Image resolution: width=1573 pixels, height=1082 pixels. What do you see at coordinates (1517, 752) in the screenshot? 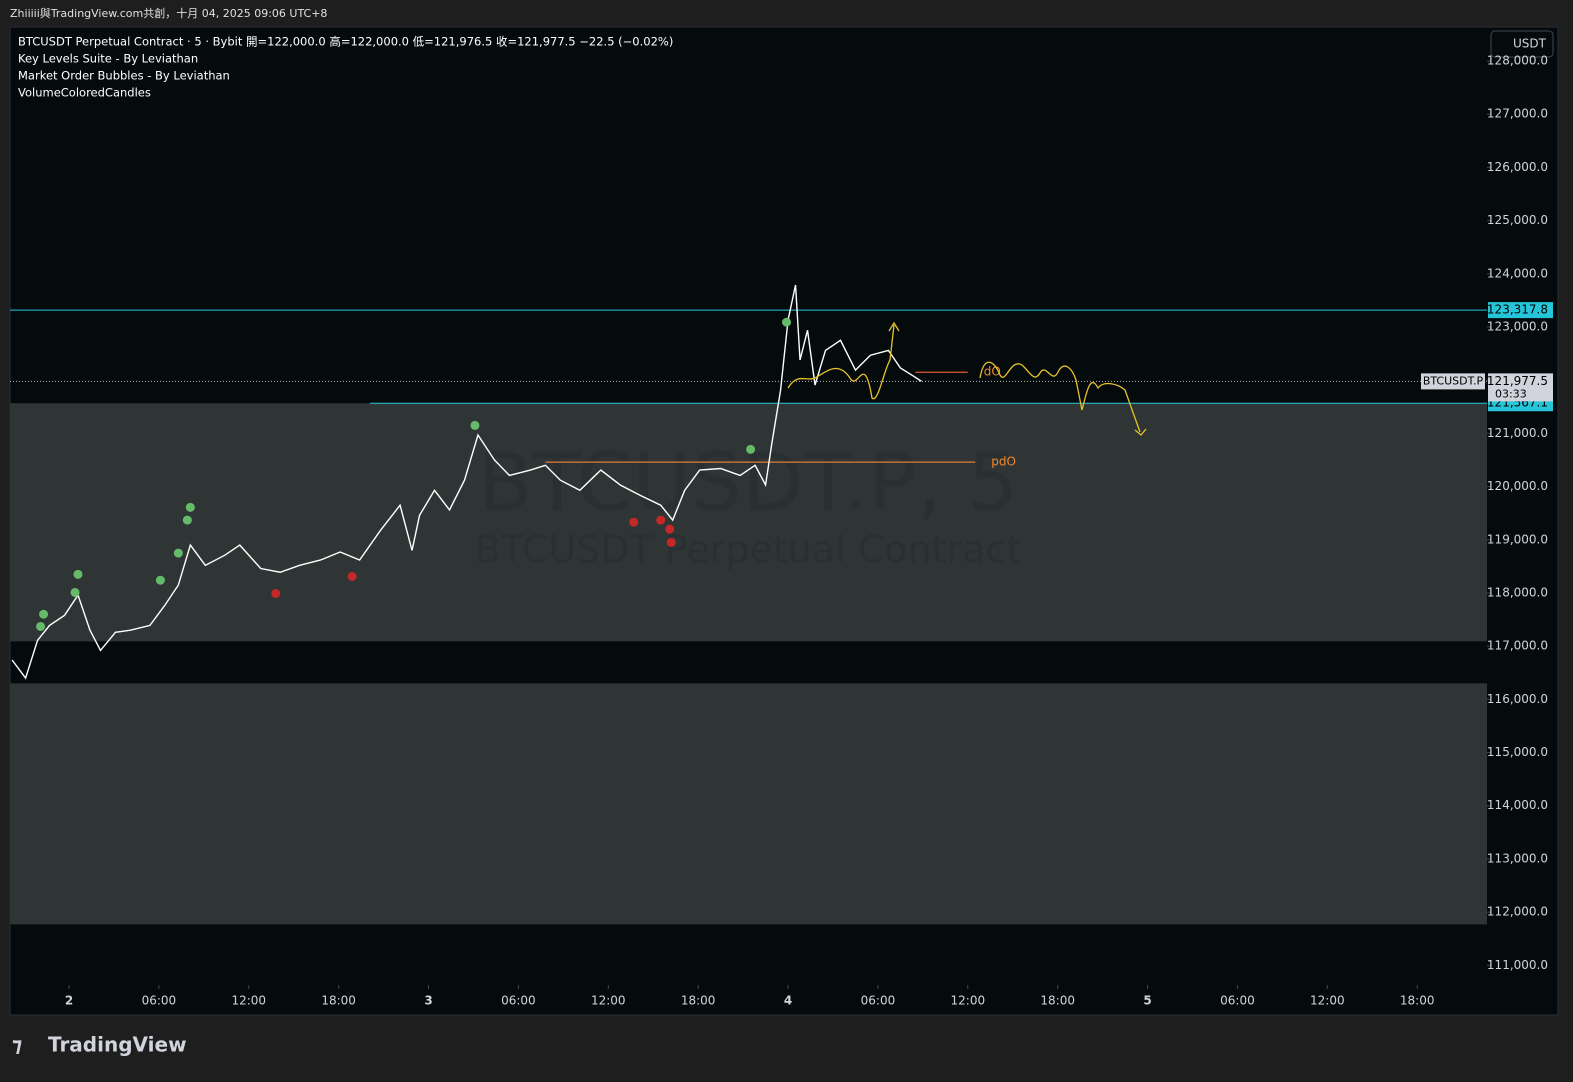
I see `y-tick-label: 115,000.0` at bounding box center [1517, 752].